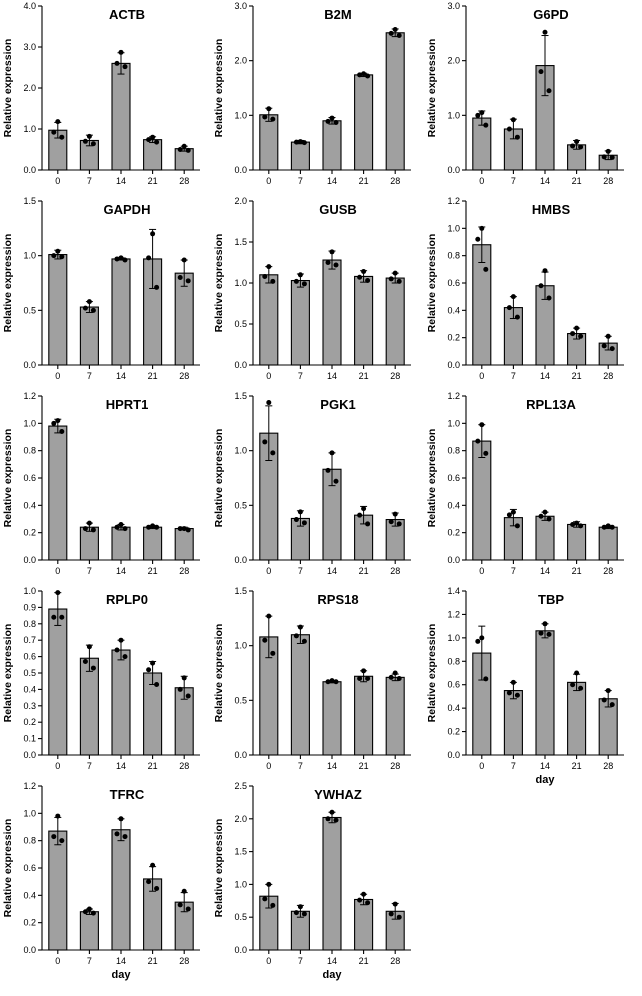  Describe the element at coordinates (29, 310) in the screenshot. I see `y-tick-label: 0.5` at that location.